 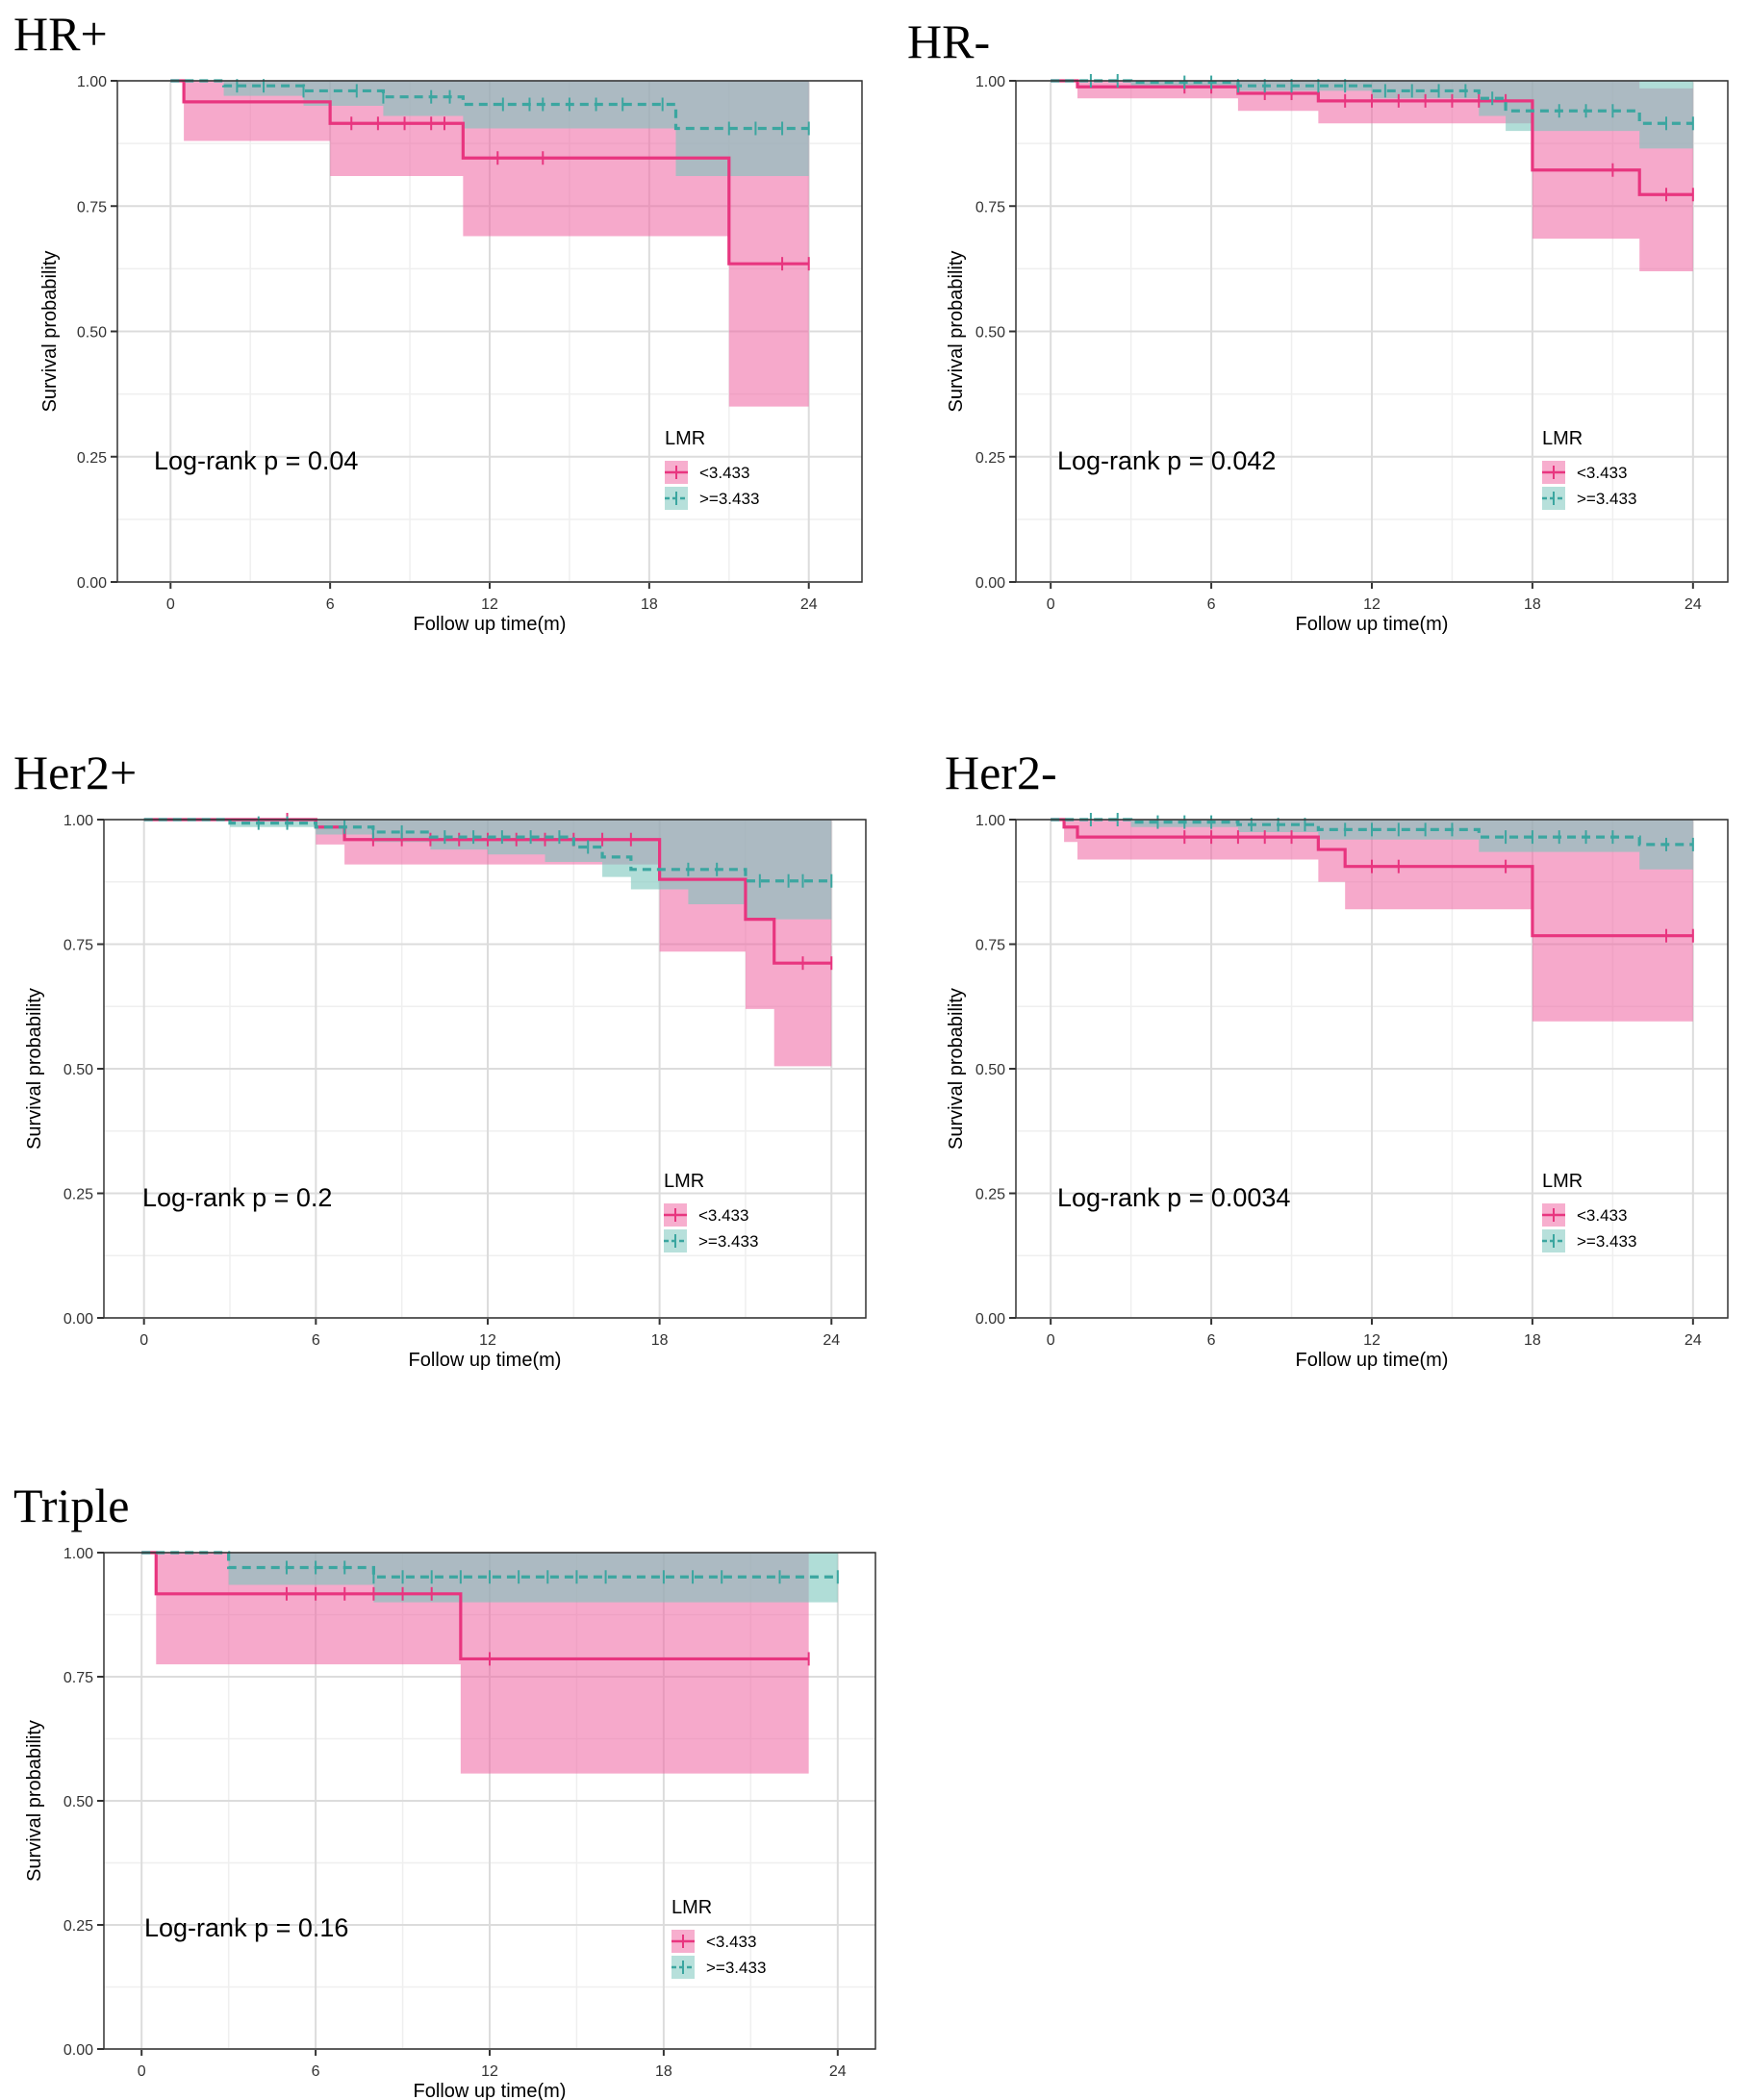 What do you see at coordinates (1001, 772) in the screenshot?
I see `panel-title: Her2-` at bounding box center [1001, 772].